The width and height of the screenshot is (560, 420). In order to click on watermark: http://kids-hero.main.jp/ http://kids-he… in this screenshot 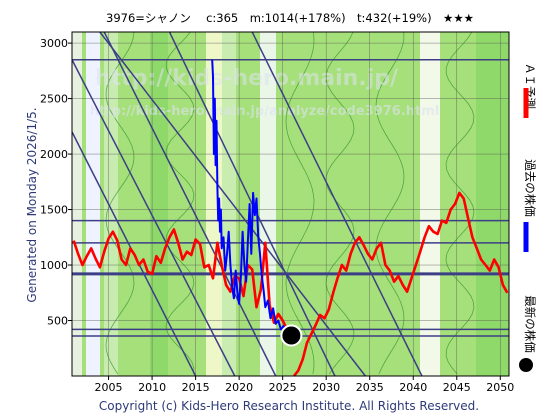, I will do `click(264, 92)`.